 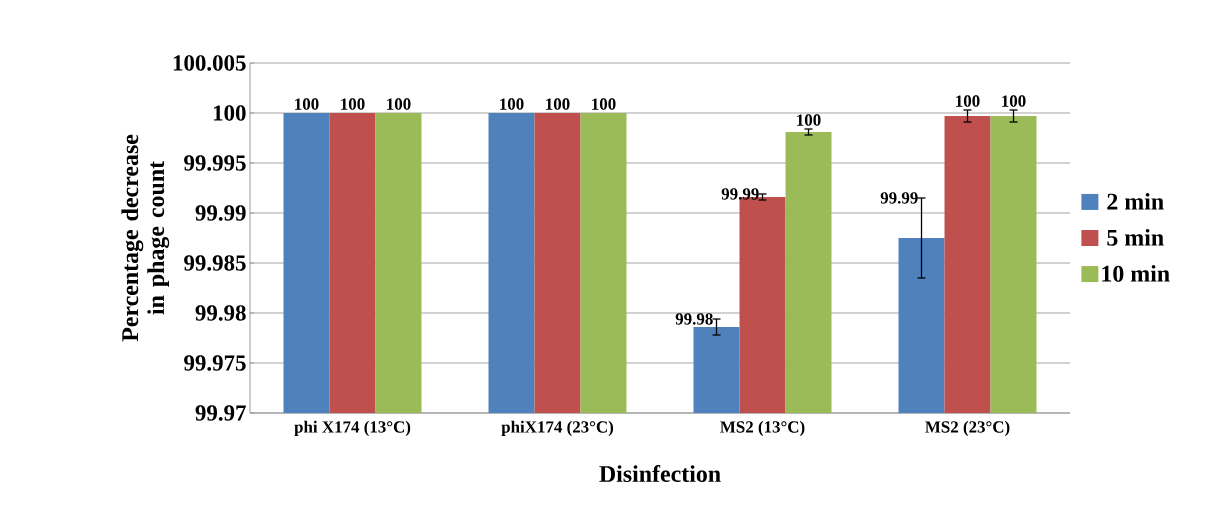 What do you see at coordinates (1135, 237) in the screenshot?
I see `legend-label: 5 min` at bounding box center [1135, 237].